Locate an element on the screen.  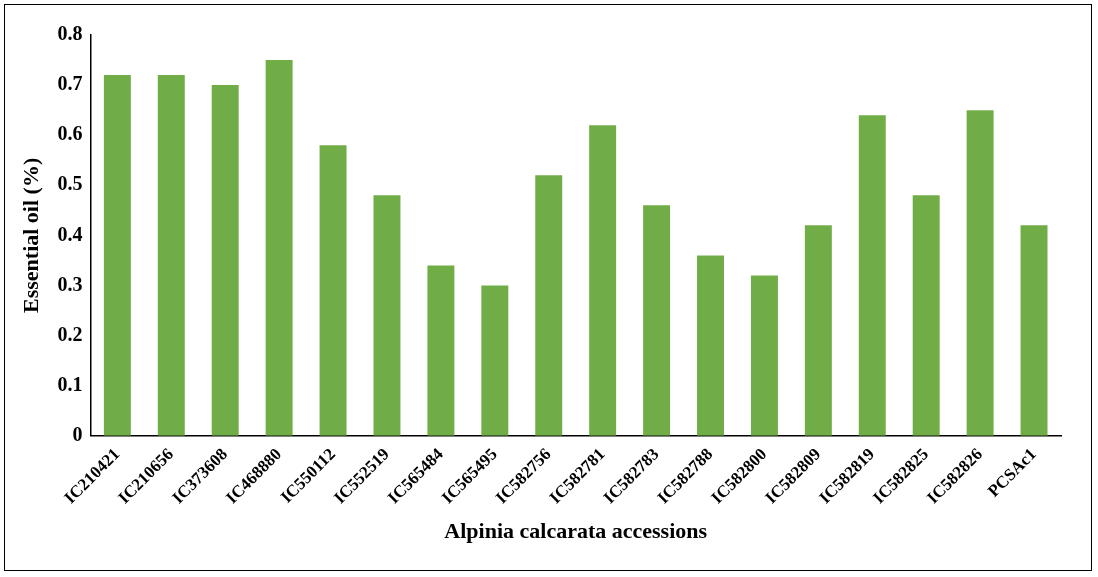
y-tick-label: 0.1 is located at coordinates (70, 383).